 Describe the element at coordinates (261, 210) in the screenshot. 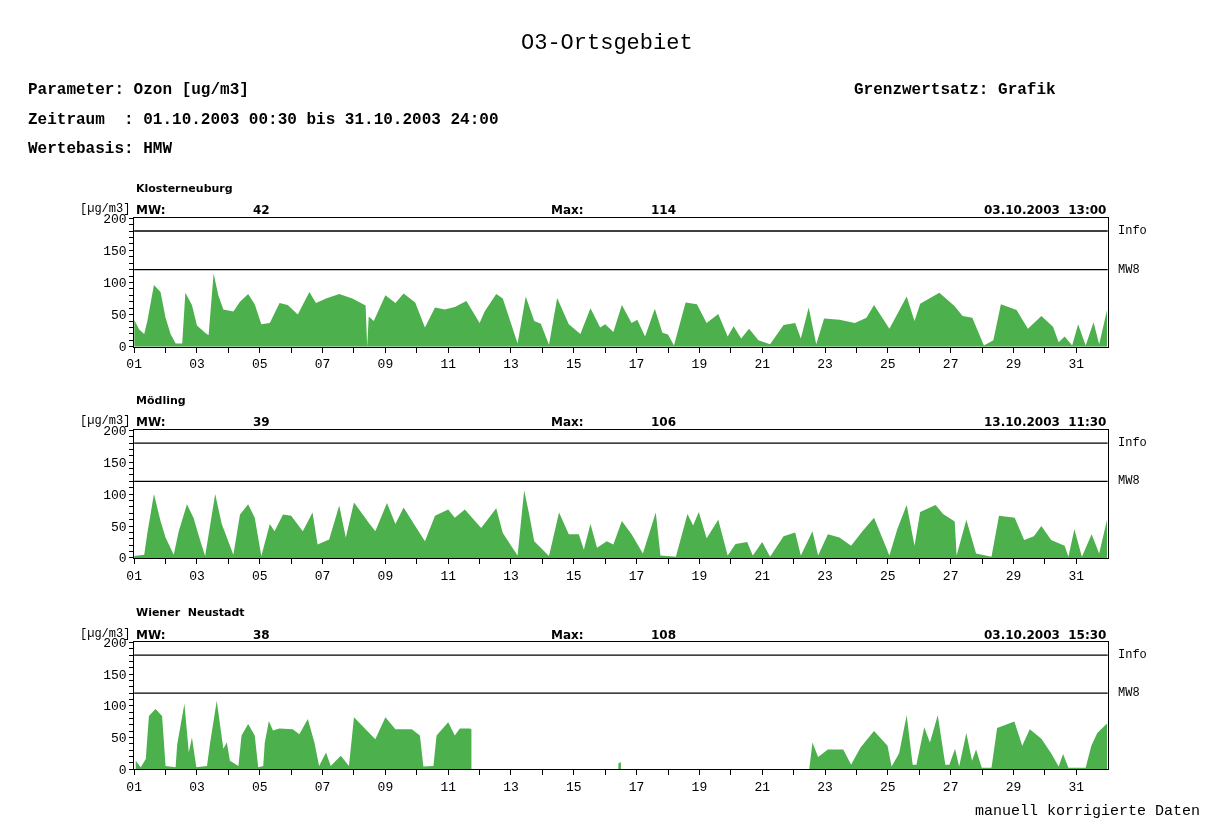

I see `text: 42` at that location.